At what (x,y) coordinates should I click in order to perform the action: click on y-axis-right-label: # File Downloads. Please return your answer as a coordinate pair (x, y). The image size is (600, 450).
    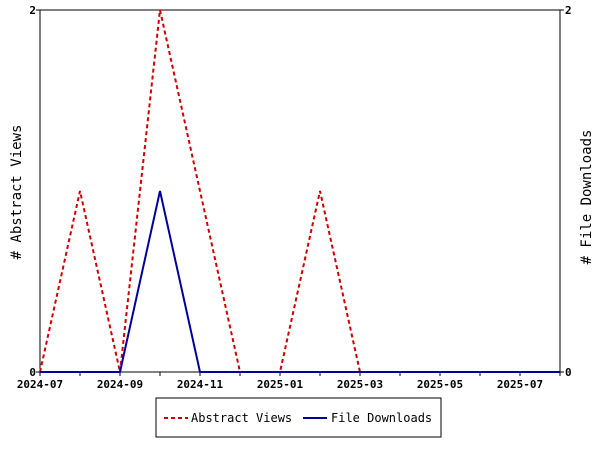
    Looking at the image, I should click on (587, 197).